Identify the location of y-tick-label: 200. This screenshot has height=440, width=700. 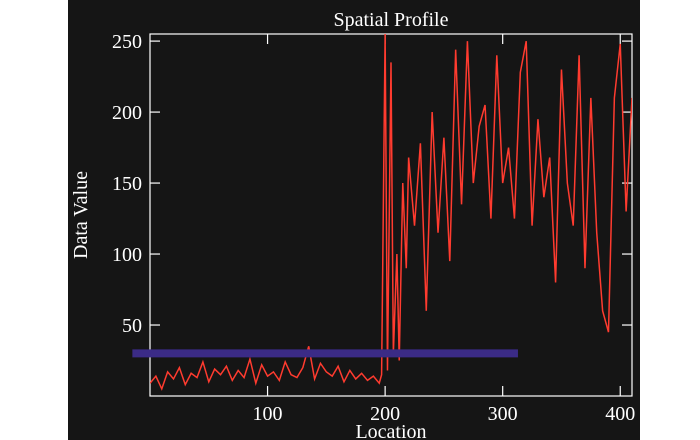
(127, 113).